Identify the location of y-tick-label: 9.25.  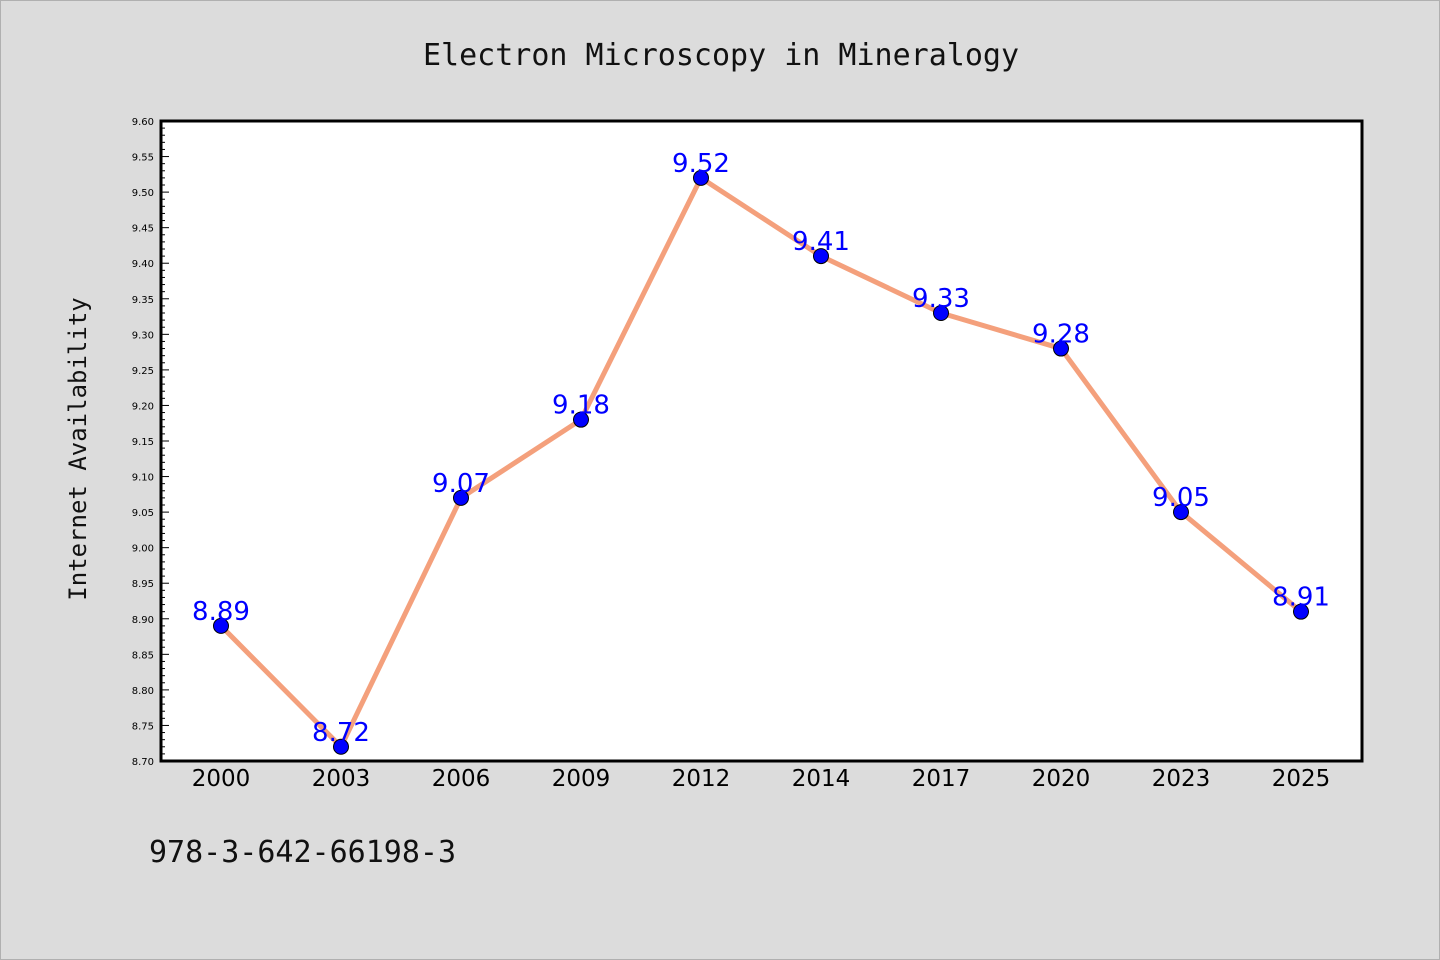
(143, 371).